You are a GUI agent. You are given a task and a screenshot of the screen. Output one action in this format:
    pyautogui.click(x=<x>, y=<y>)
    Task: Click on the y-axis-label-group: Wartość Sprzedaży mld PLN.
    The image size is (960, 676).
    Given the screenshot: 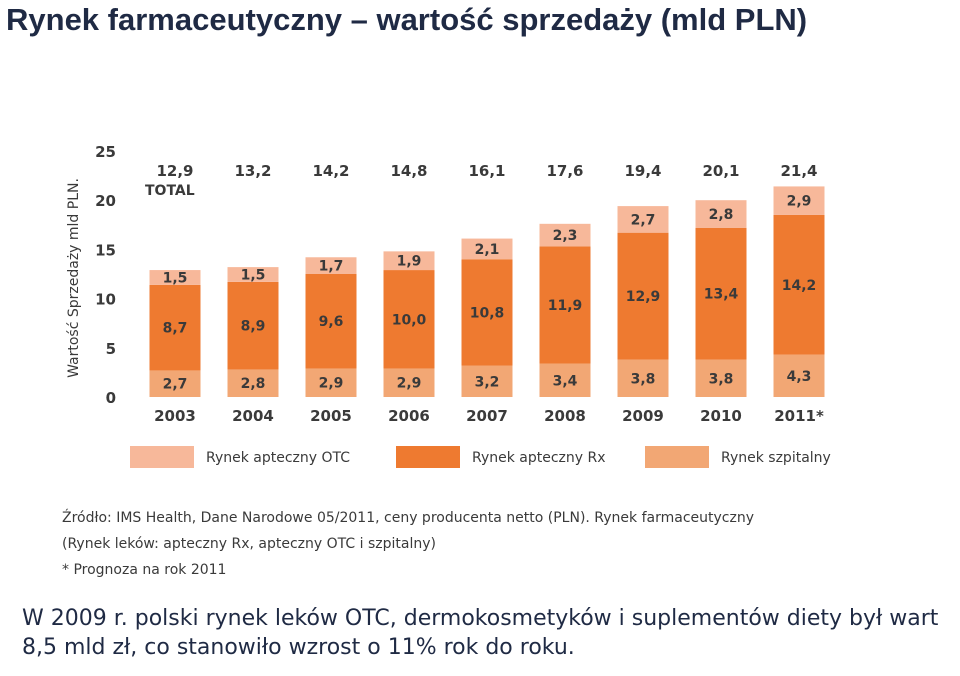 What is the action you would take?
    pyautogui.click(x=74, y=278)
    